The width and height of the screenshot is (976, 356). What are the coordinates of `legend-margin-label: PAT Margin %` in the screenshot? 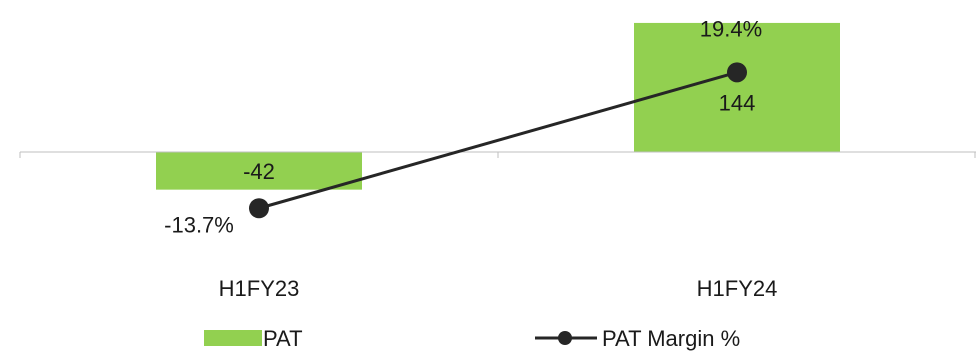 It's located at (671, 338).